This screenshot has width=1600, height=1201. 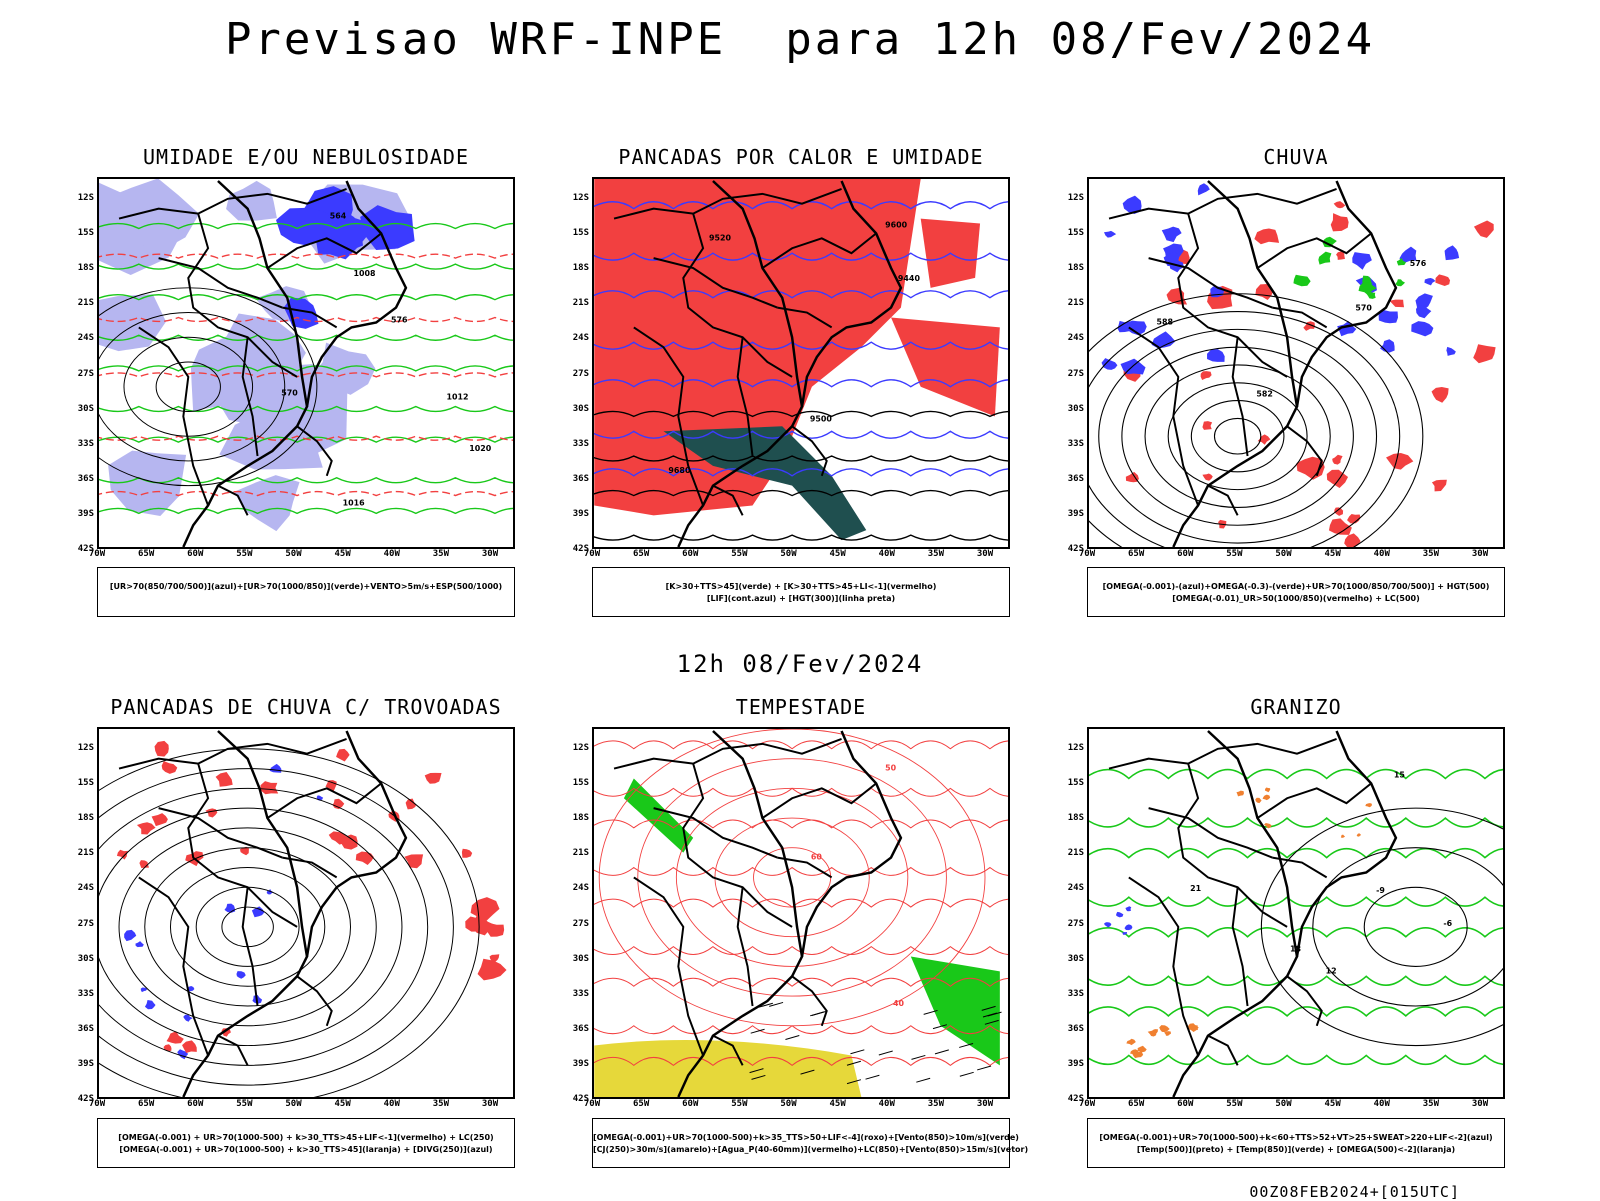 What do you see at coordinates (1108, 925) in the screenshot?
I see `hail-area-blue` at bounding box center [1108, 925].